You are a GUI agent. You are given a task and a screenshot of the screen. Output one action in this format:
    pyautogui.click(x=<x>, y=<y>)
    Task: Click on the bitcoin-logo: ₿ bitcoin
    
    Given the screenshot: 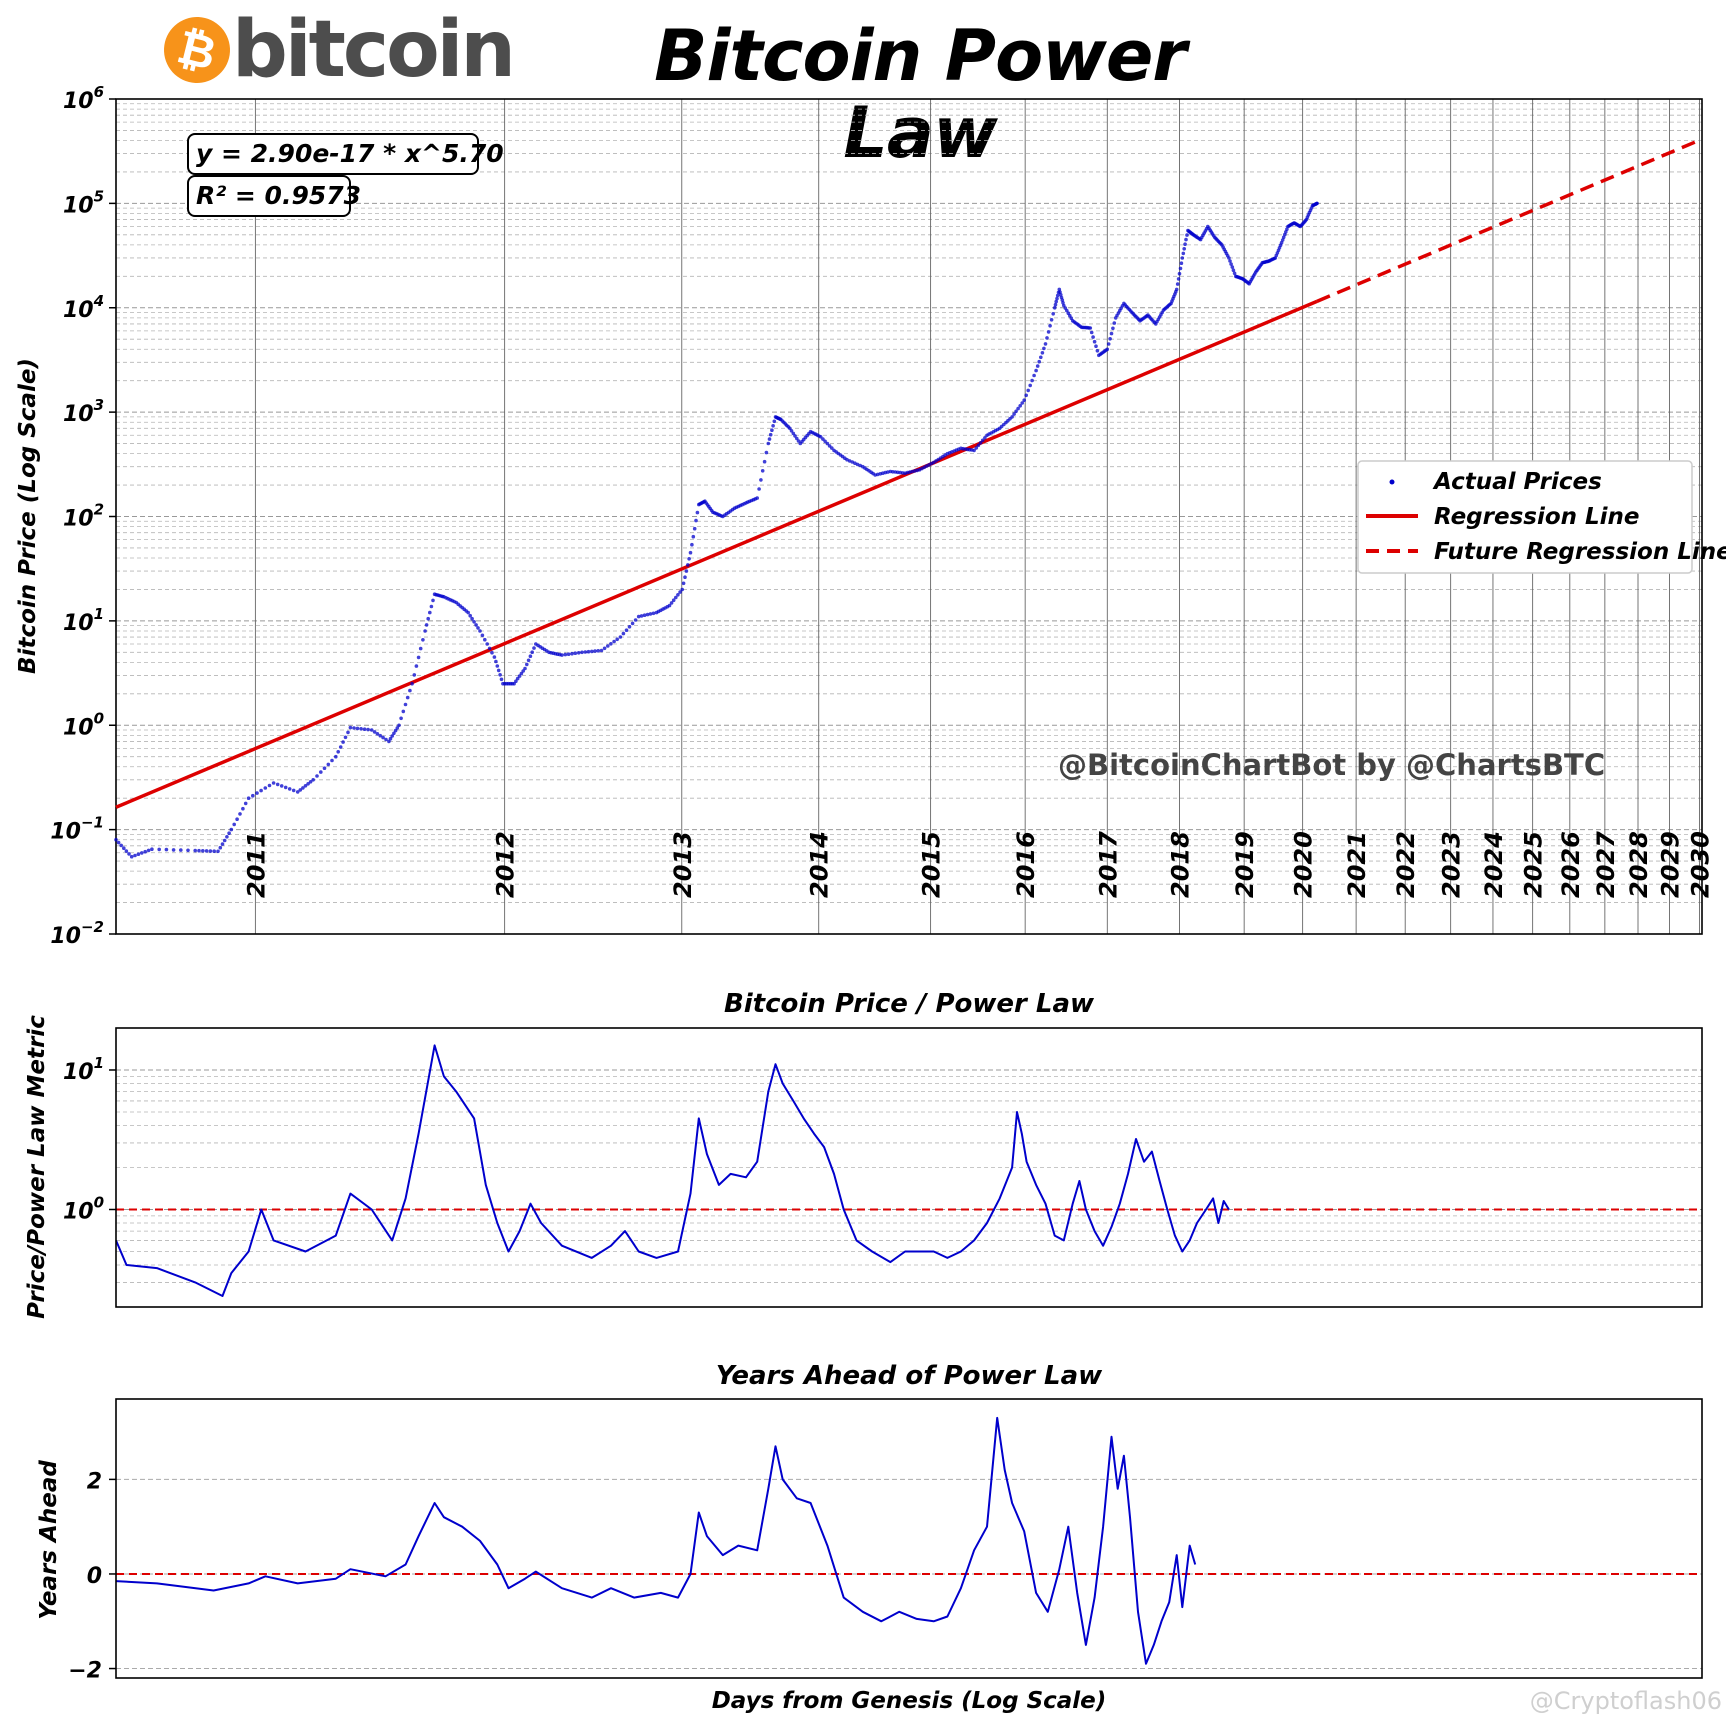 What is the action you would take?
    pyautogui.click(x=336, y=50)
    